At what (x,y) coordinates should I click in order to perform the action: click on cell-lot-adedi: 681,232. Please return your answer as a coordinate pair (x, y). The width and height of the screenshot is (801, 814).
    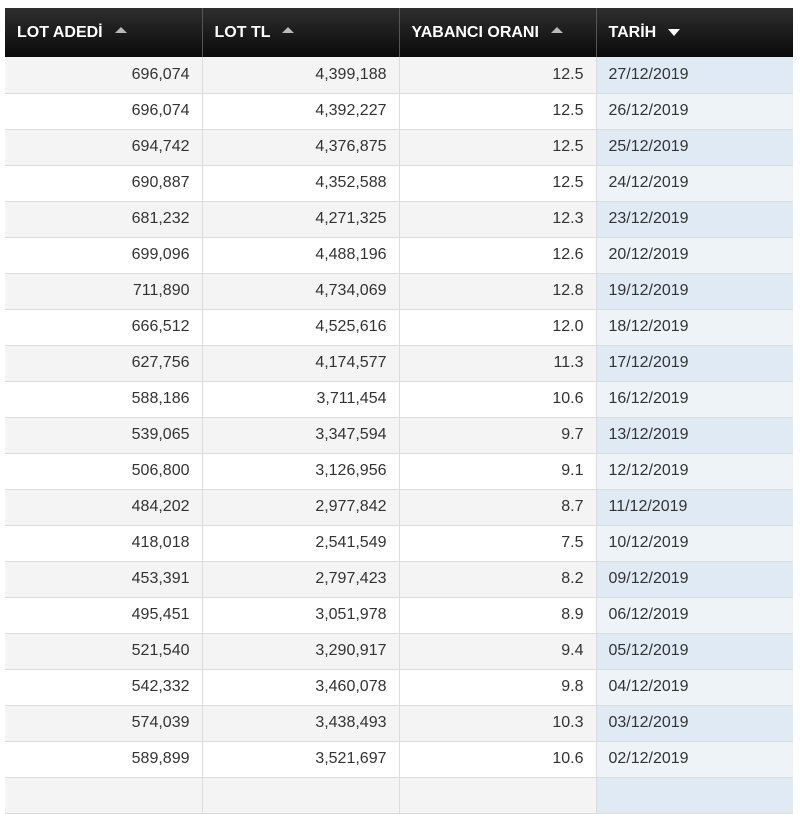
    Looking at the image, I should click on (104, 219).